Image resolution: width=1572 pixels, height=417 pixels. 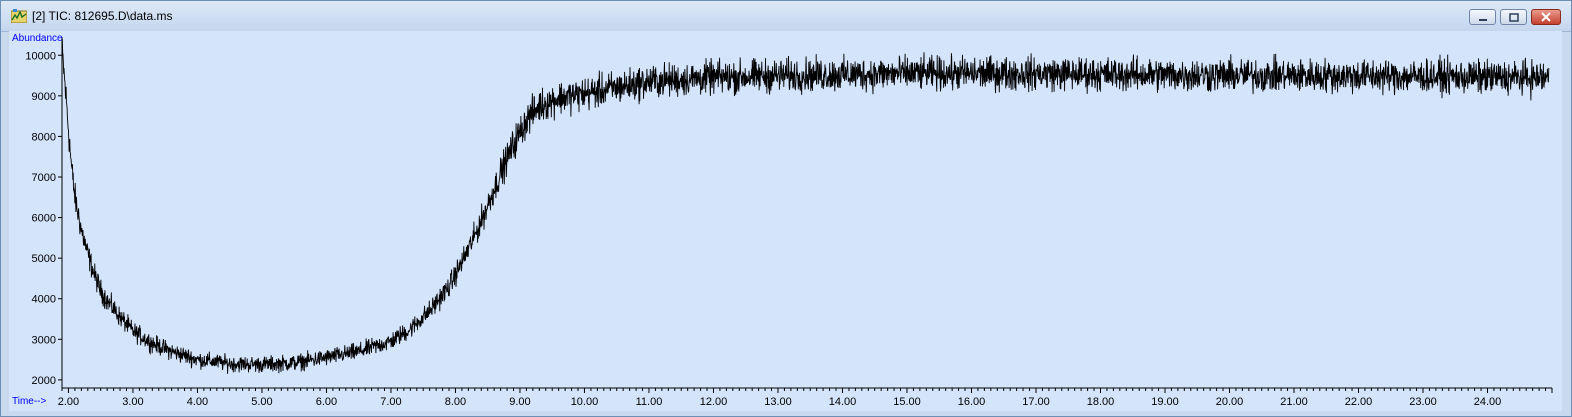 What do you see at coordinates (44, 259) in the screenshot?
I see `y-tick-label: 5000` at bounding box center [44, 259].